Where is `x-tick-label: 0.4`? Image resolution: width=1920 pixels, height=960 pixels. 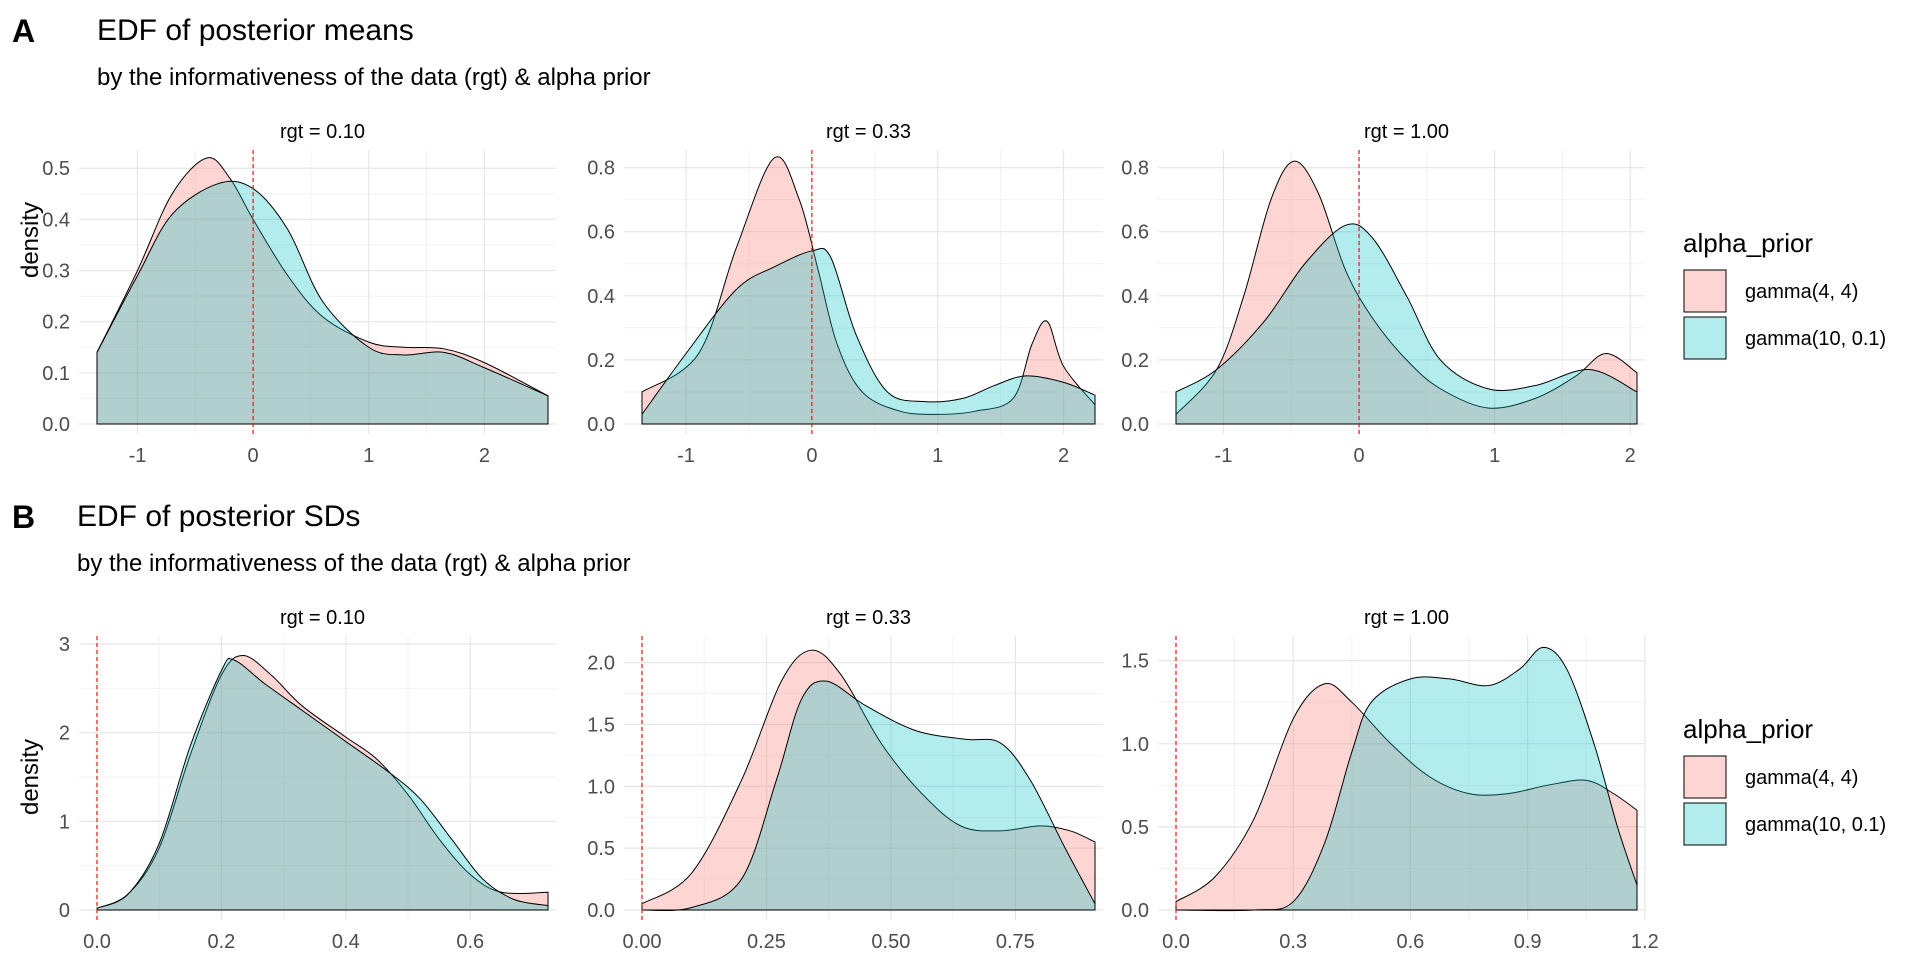 x-tick-label: 0.4 is located at coordinates (346, 942).